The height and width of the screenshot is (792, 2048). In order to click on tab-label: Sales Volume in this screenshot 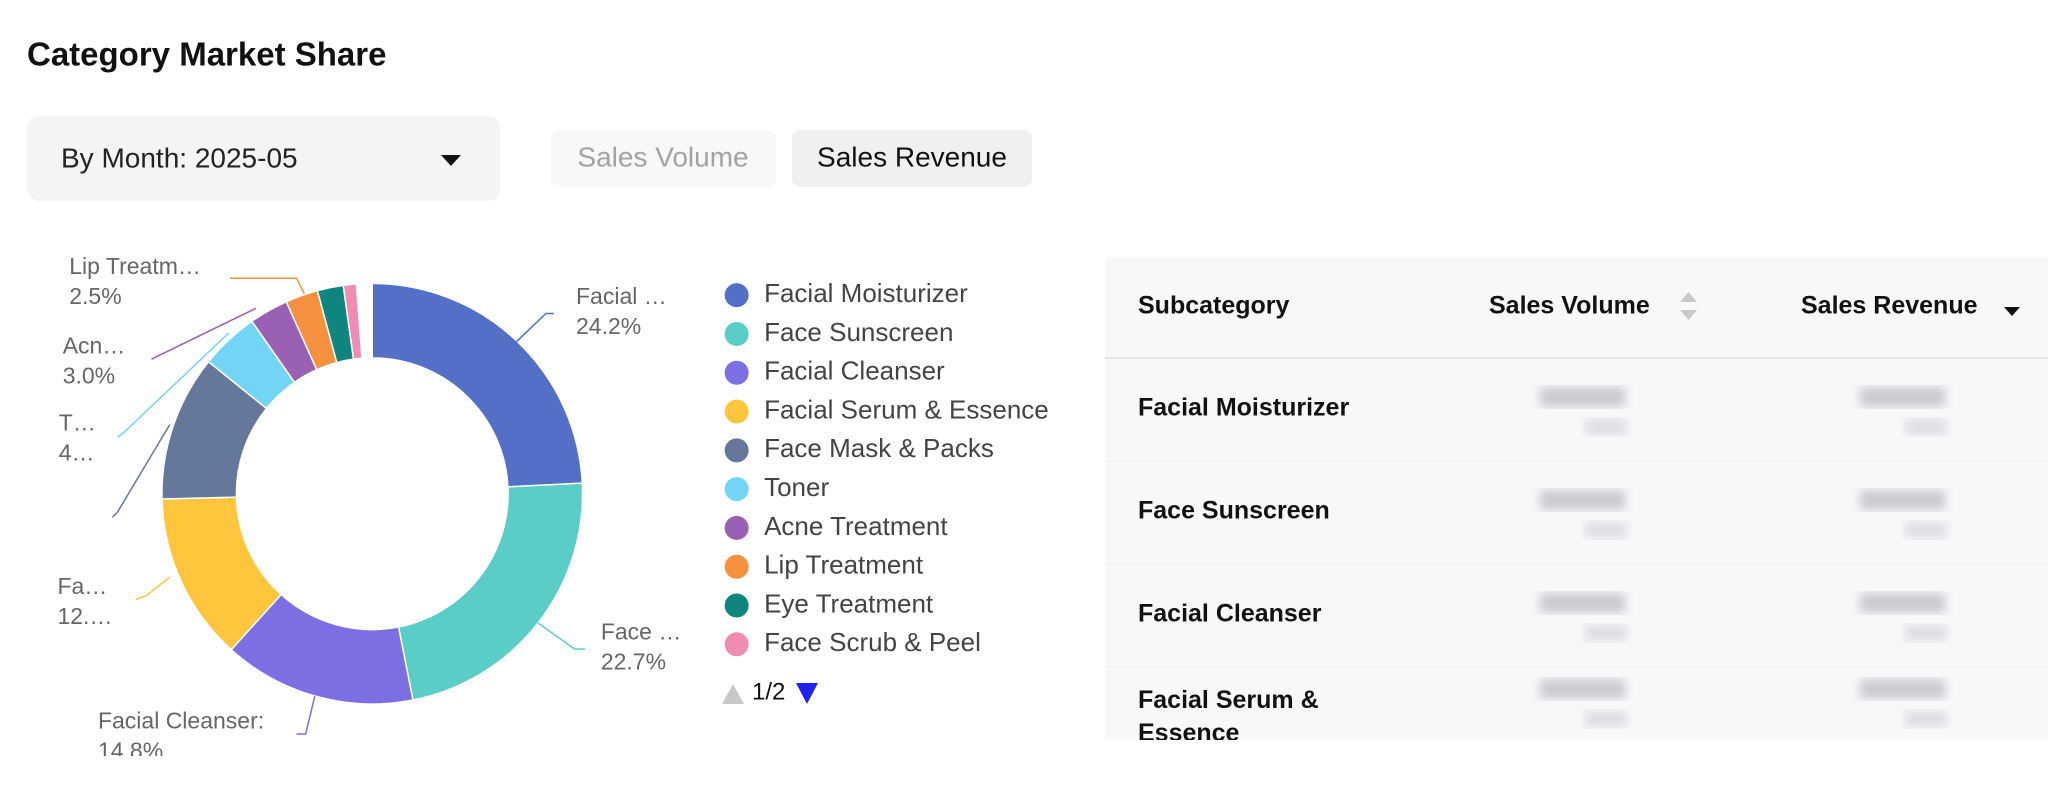, I will do `click(662, 156)`.